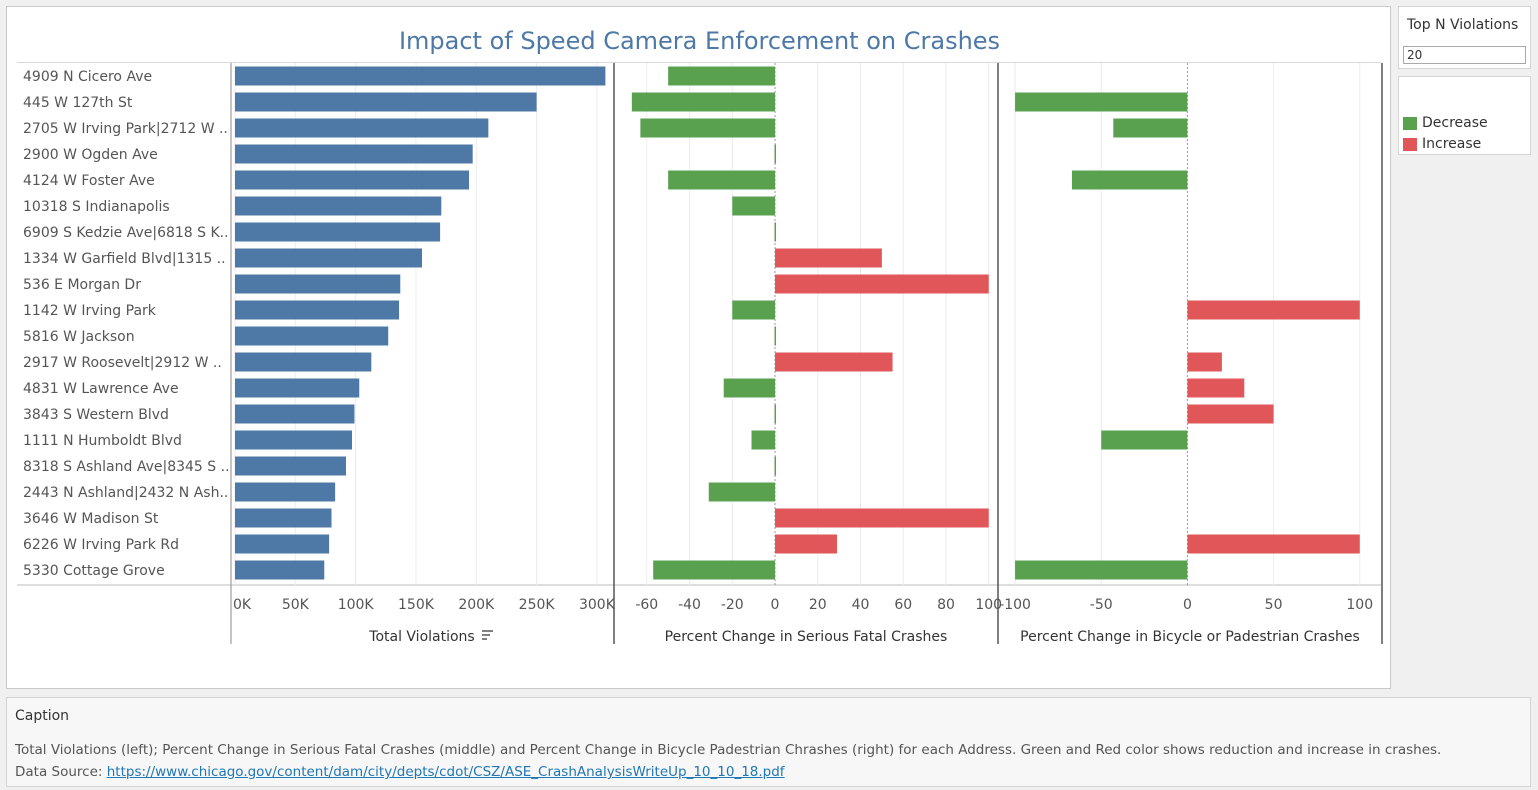 The height and width of the screenshot is (790, 1538). I want to click on row-label: 10318 S Indianapolis, so click(96, 207).